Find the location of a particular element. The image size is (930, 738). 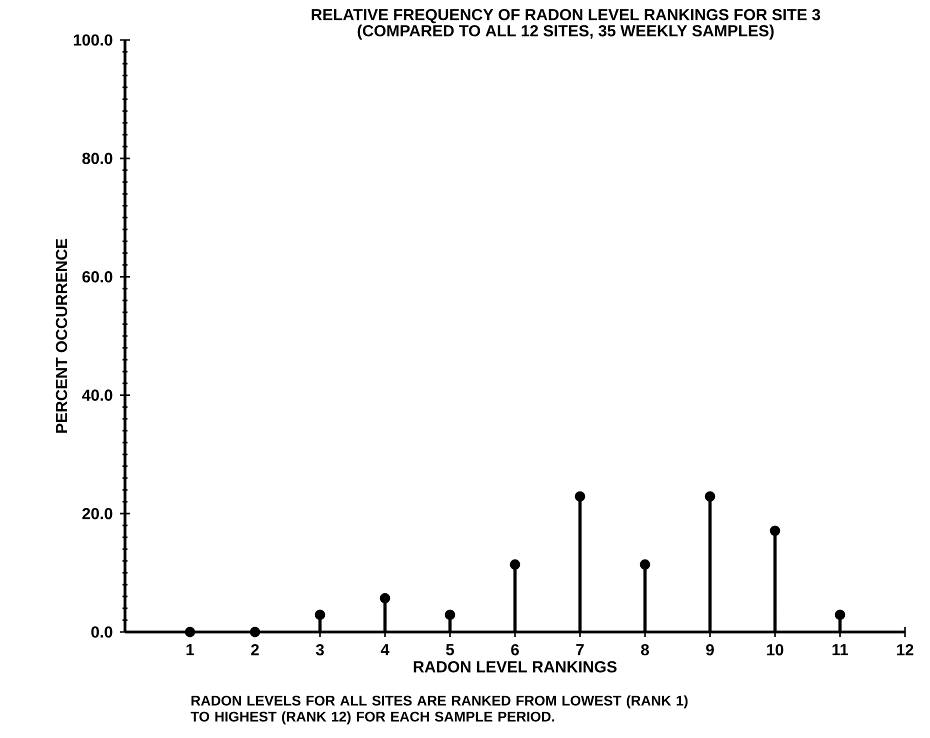

x-tick-label: 6 is located at coordinates (515, 650).